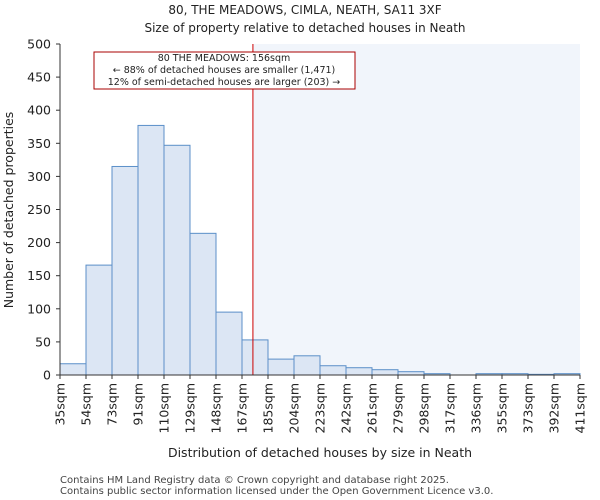 The height and width of the screenshot is (500, 600). What do you see at coordinates (224, 58) in the screenshot?
I see `annotation-line1: 80 THE MEADOWS: 156sqm` at bounding box center [224, 58].